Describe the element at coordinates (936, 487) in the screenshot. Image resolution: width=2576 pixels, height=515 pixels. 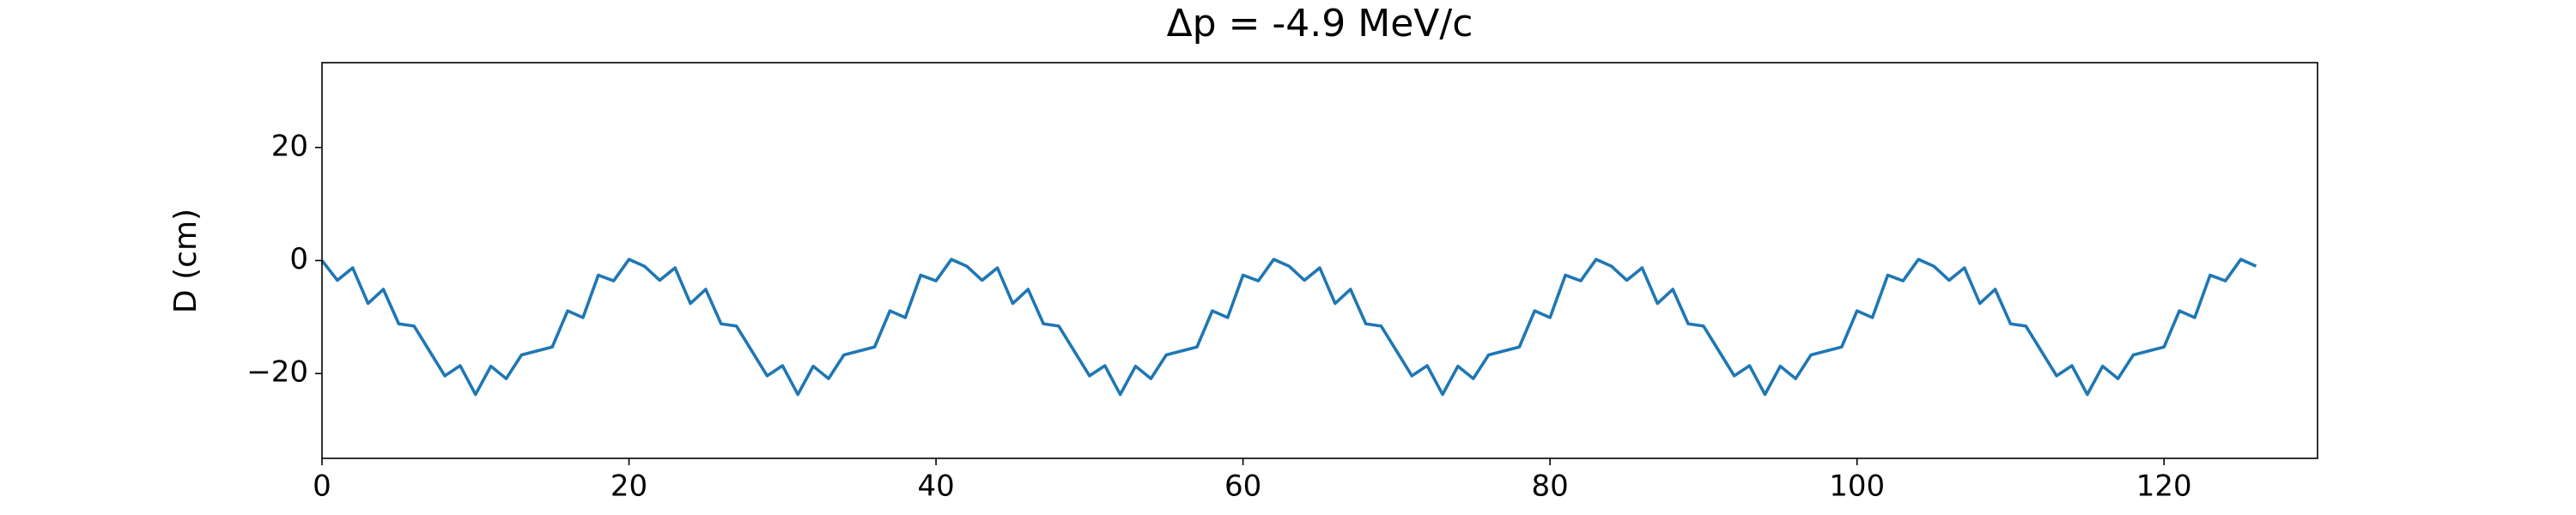
I see `x-tick-label: 40` at that location.